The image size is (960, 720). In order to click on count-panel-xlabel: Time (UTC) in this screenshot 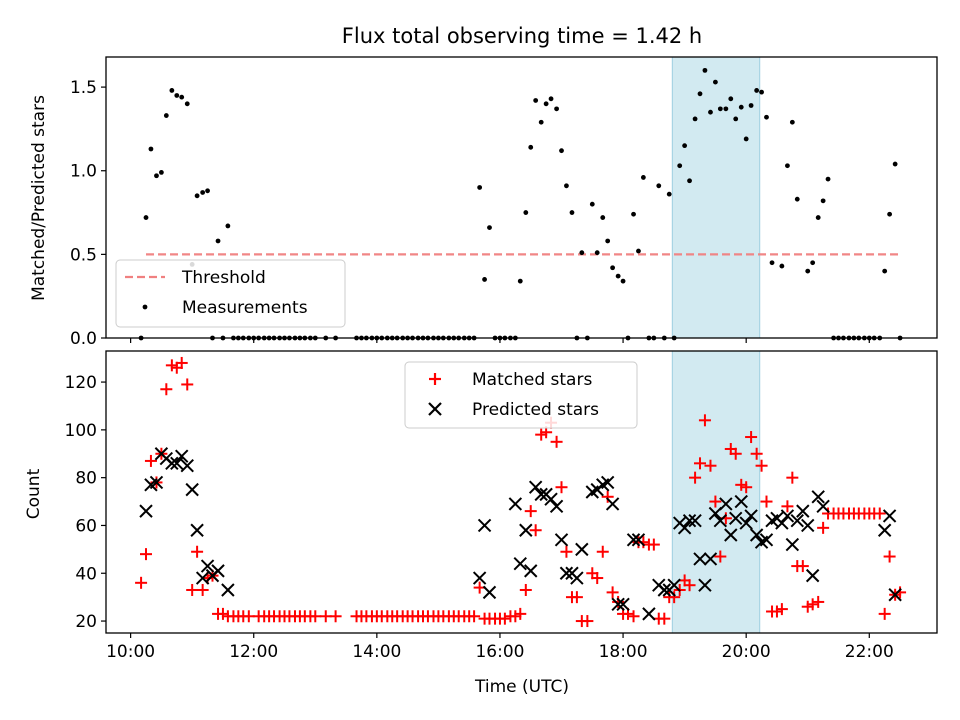, I will do `click(521, 687)`.